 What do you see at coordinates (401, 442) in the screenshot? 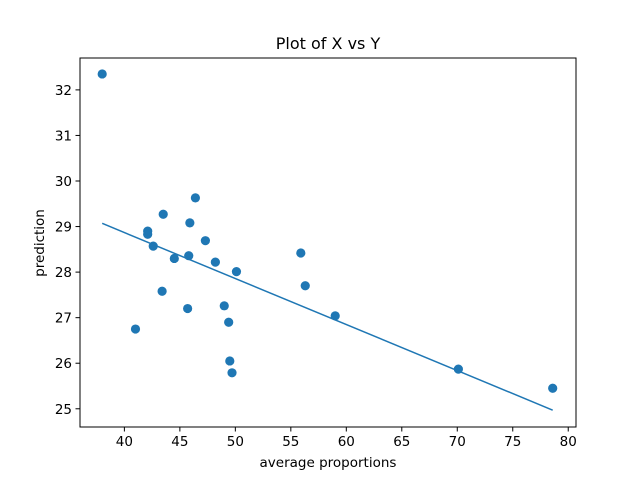
I see `x-tick-label: 65` at bounding box center [401, 442].